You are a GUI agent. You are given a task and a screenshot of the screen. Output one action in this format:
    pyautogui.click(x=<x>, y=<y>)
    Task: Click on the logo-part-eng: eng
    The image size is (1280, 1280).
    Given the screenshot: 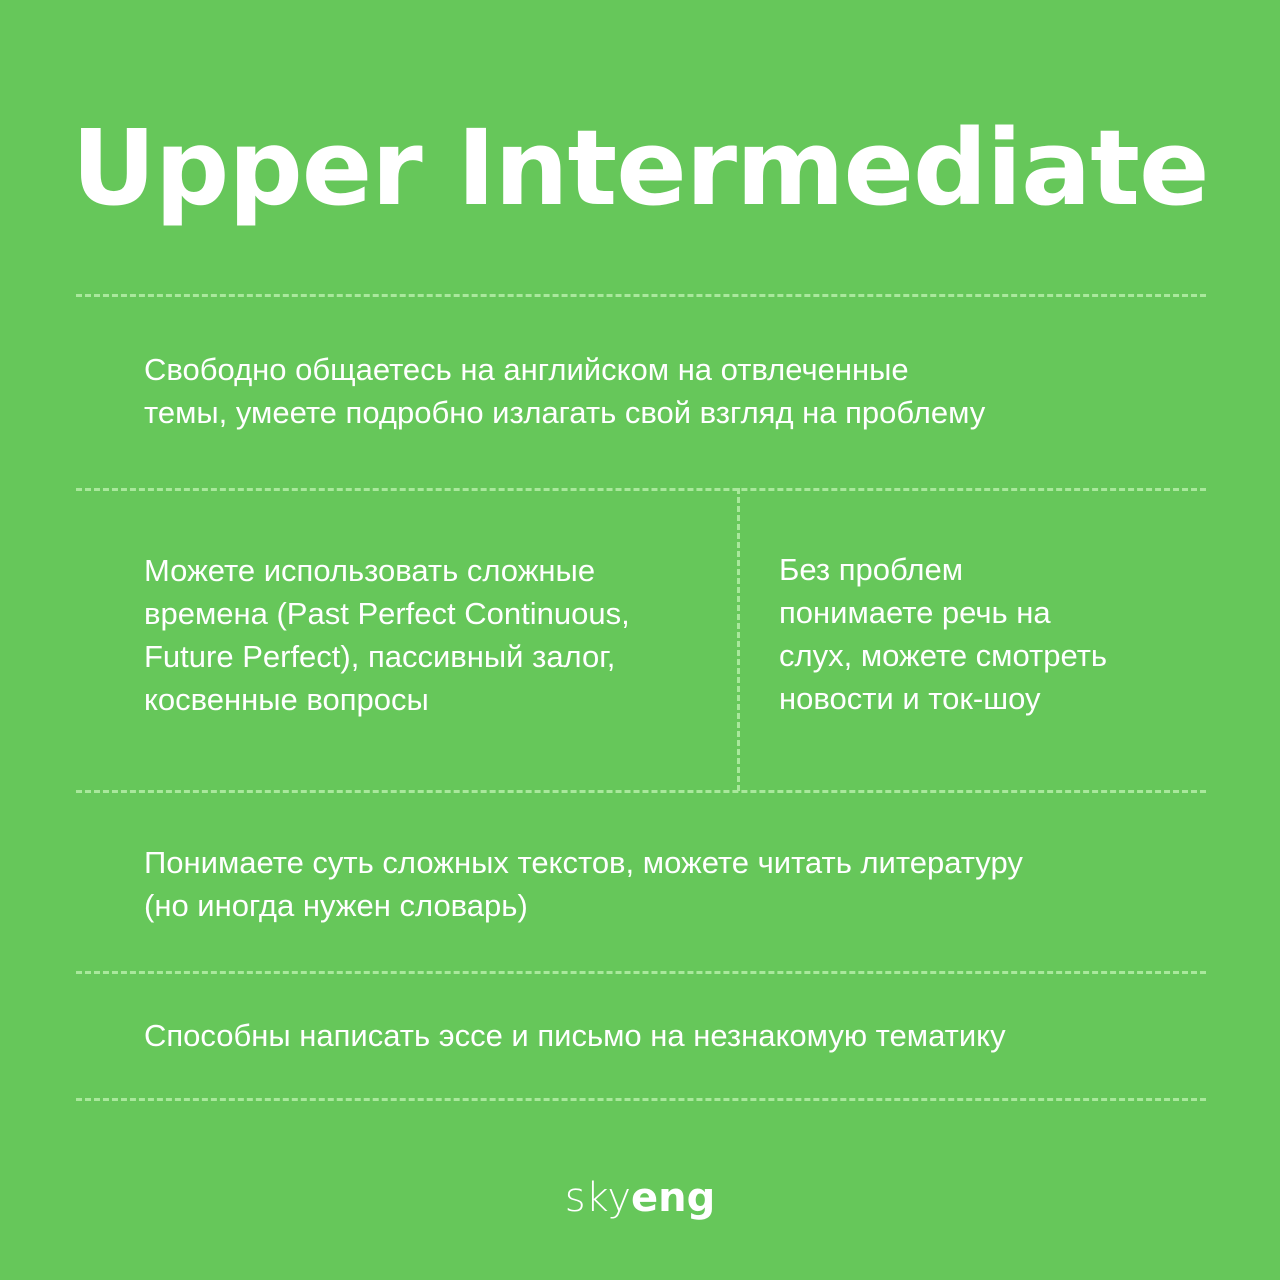 What is the action you would take?
    pyautogui.click(x=673, y=1198)
    